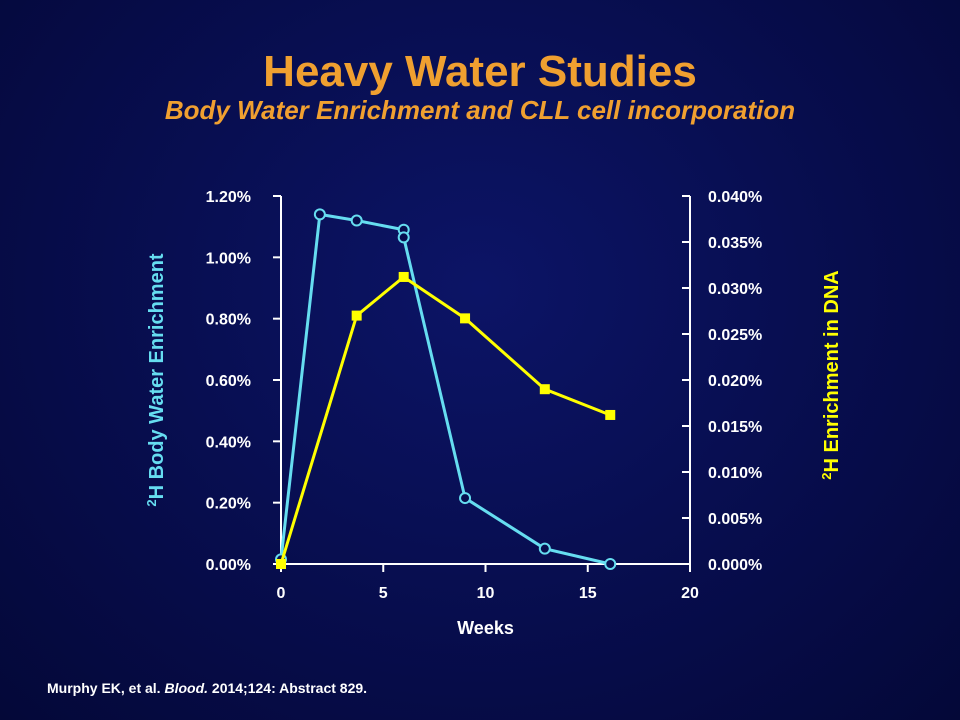  Describe the element at coordinates (151, 502) in the screenshot. I see `left-y-axis-label-superscript: 2` at that location.